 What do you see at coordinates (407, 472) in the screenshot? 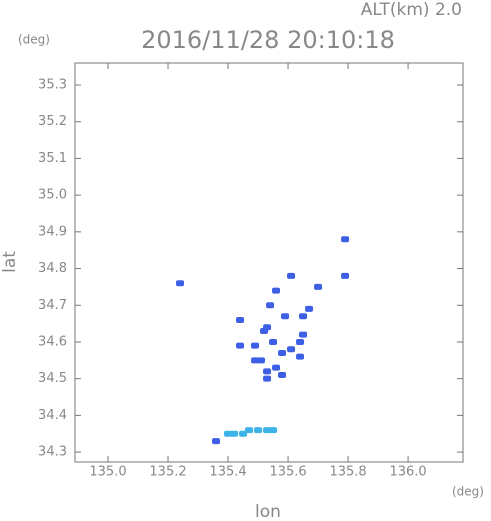
I see `x-tick-label: 136.0` at bounding box center [407, 472].